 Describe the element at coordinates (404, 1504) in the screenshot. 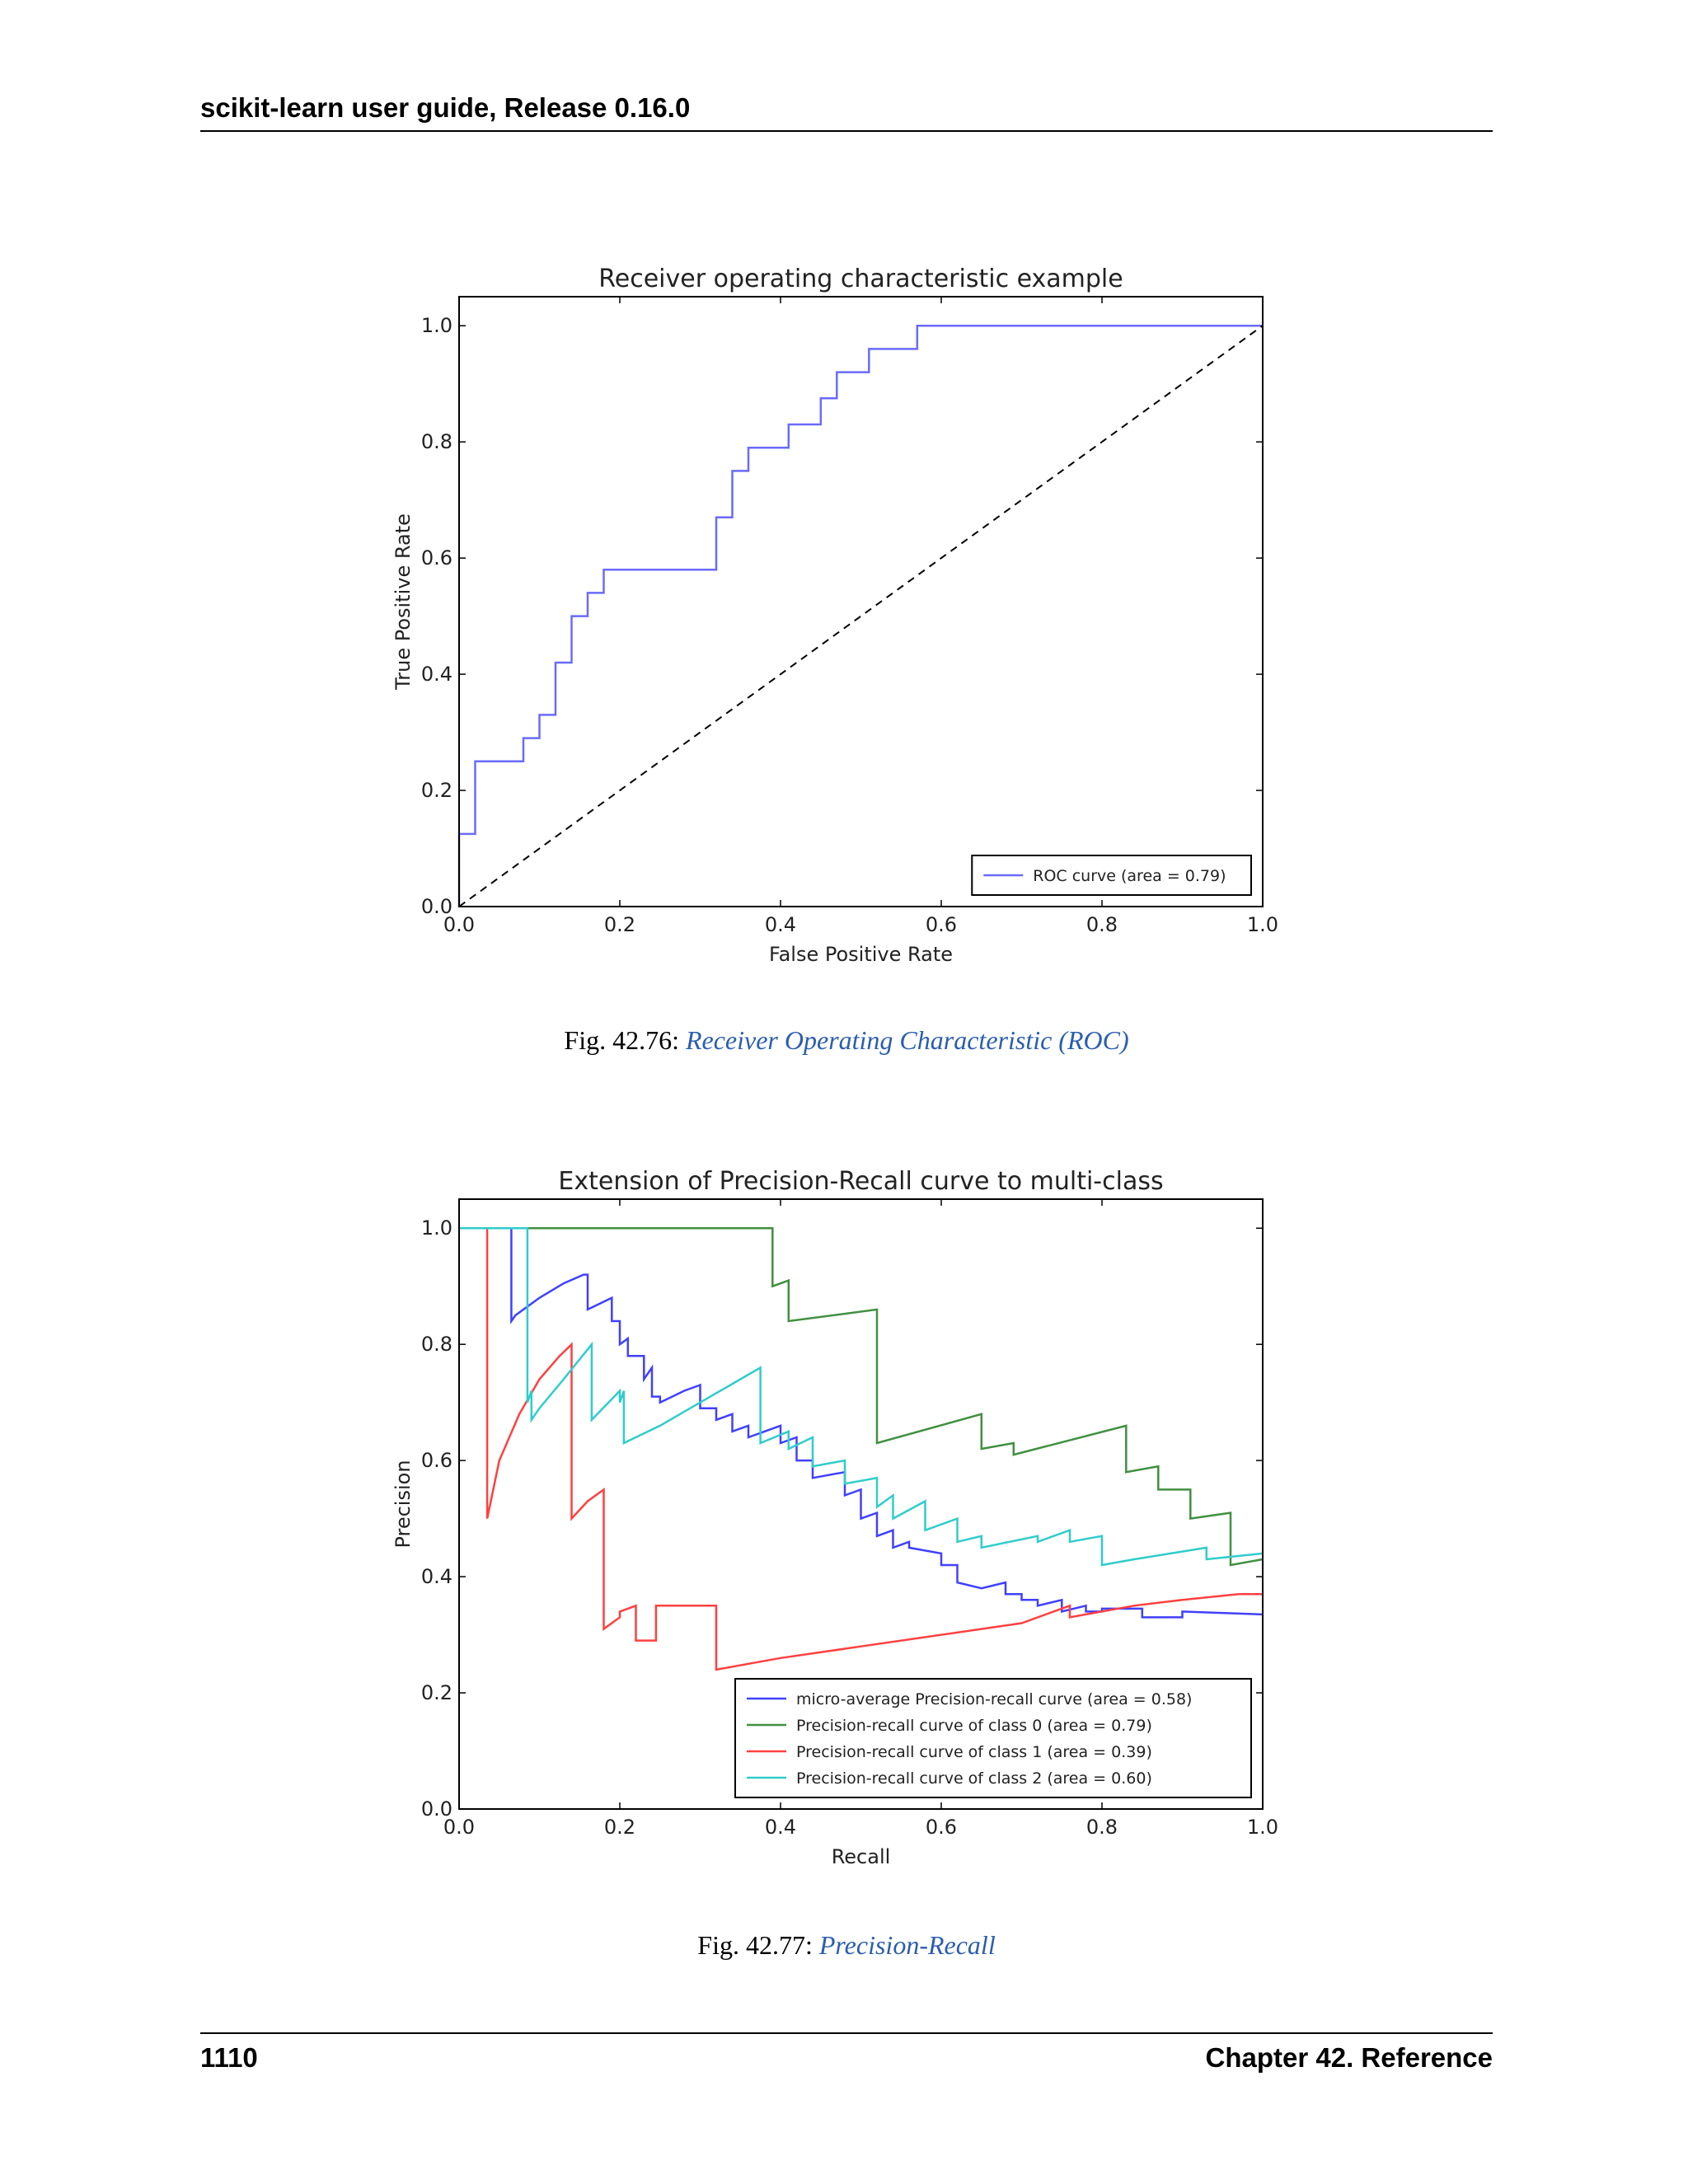

I see `y-axis-label: Precision` at that location.